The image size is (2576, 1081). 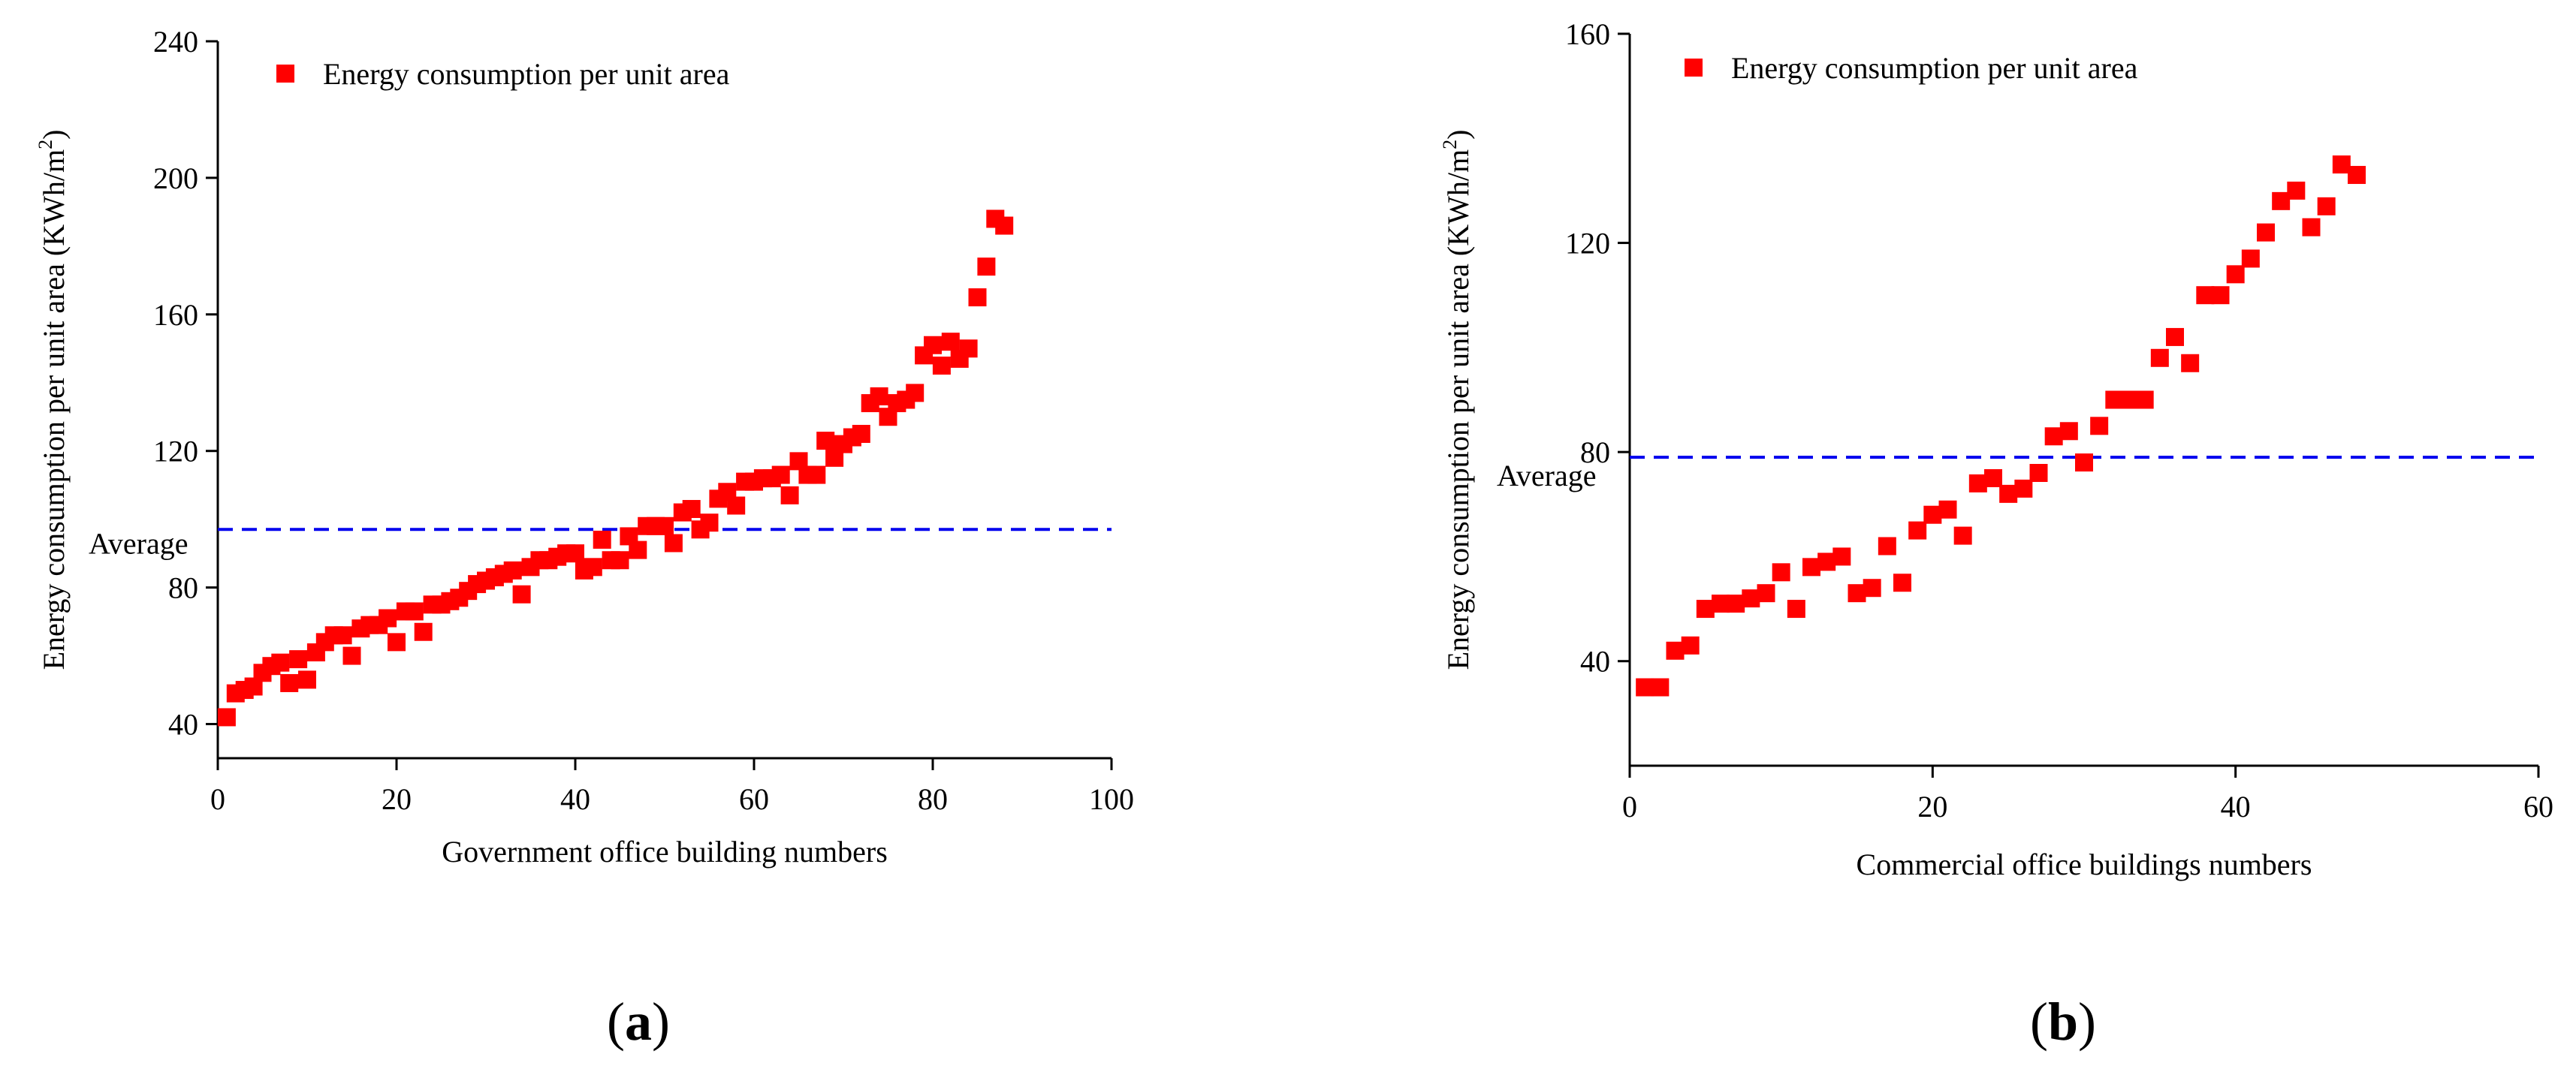 What do you see at coordinates (665, 852) in the screenshot?
I see `x-axis-label: Government office building numbers` at bounding box center [665, 852].